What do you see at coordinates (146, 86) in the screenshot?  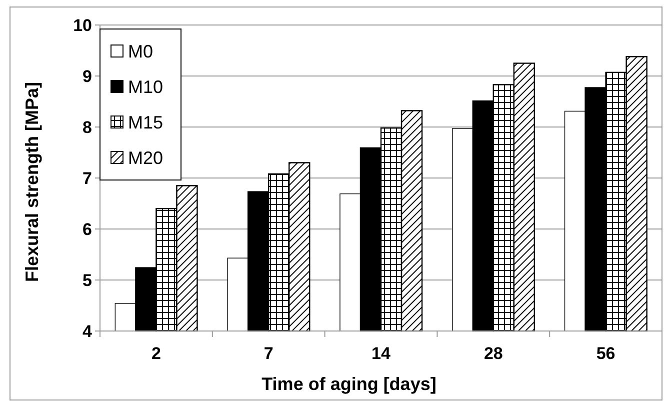 I see `legend-label: M10` at bounding box center [146, 86].